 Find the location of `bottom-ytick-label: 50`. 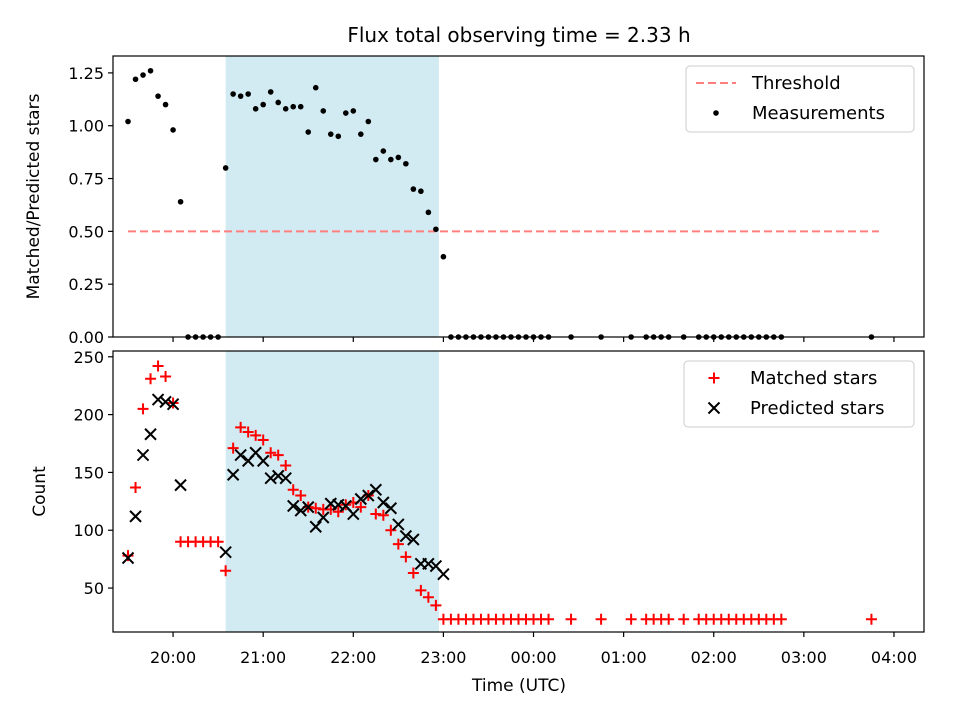

bottom-ytick-label: 50 is located at coordinates (94, 588).